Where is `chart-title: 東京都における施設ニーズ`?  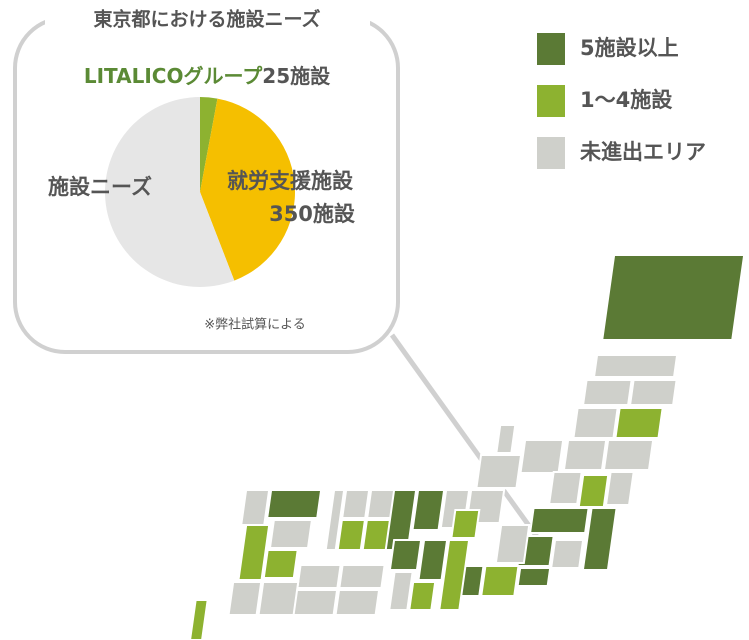 chart-title: 東京都における施設ニーズ is located at coordinates (206, 19).